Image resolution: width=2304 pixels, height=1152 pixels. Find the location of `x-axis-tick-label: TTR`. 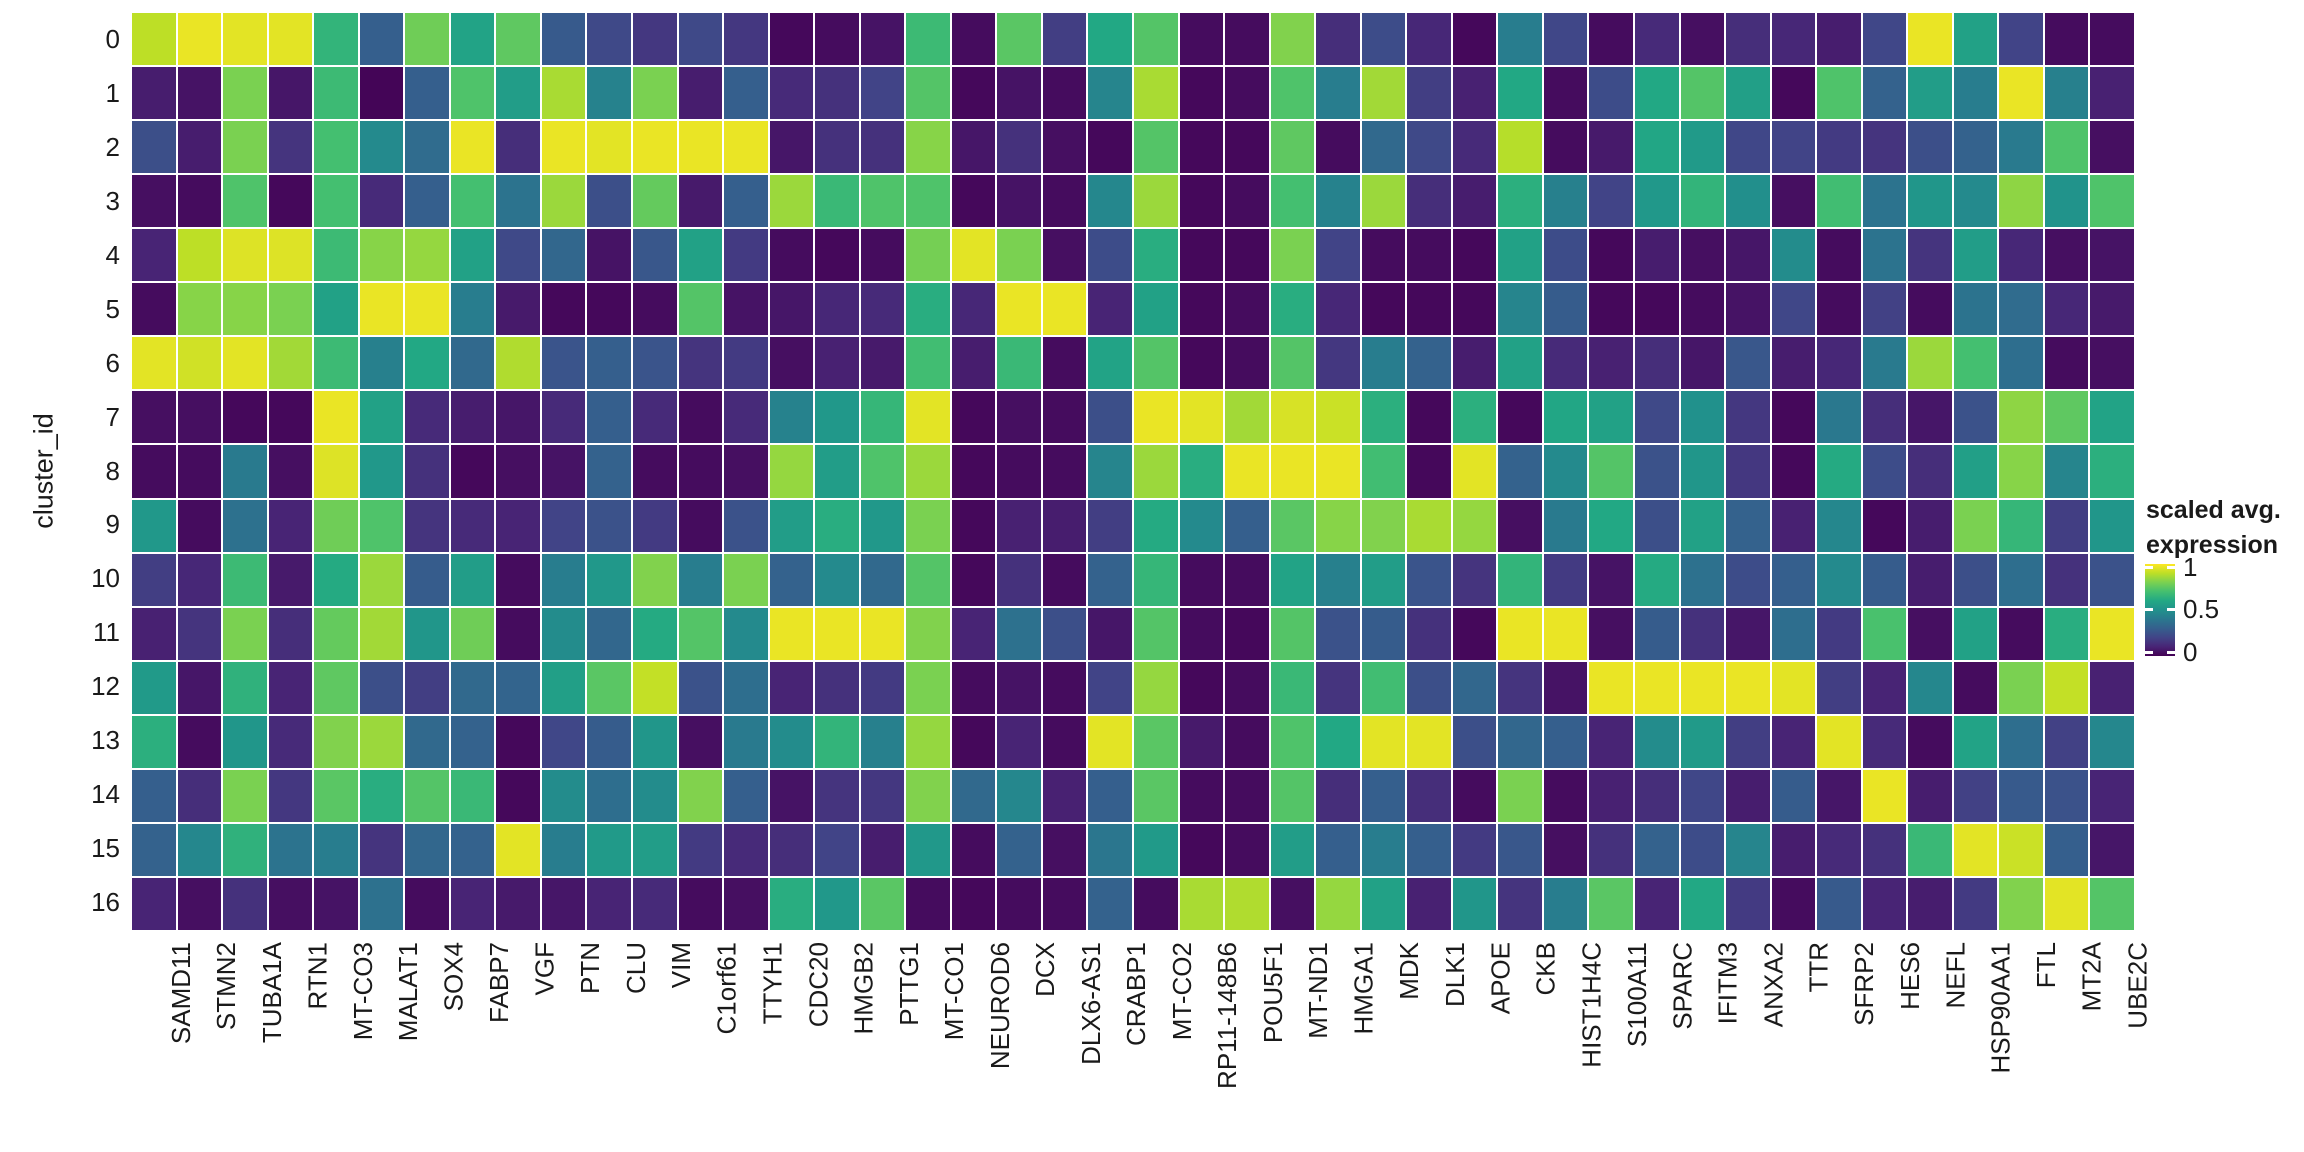

x-axis-tick-label: TTR is located at coordinates (1818, 967).